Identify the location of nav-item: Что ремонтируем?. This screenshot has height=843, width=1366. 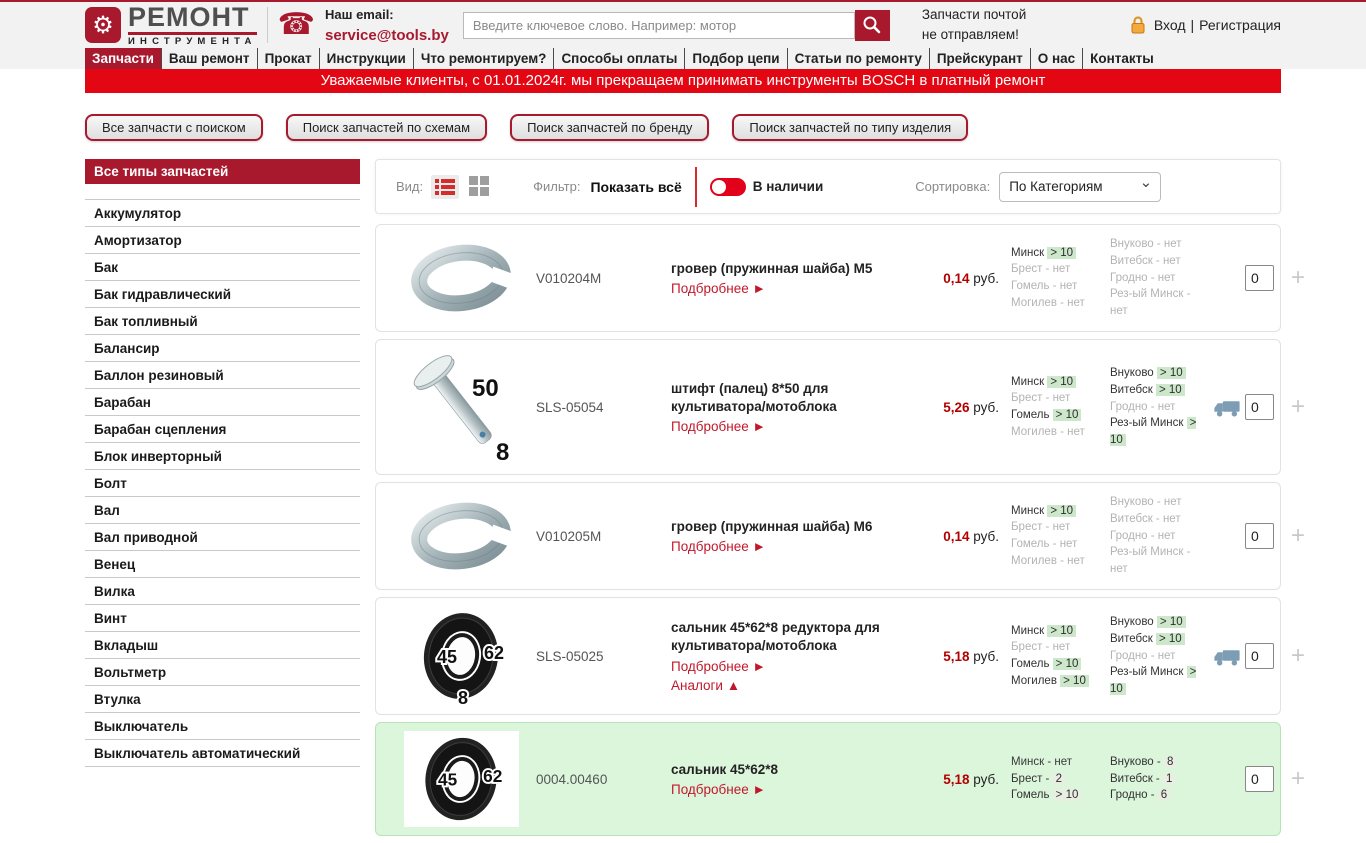
(484, 58).